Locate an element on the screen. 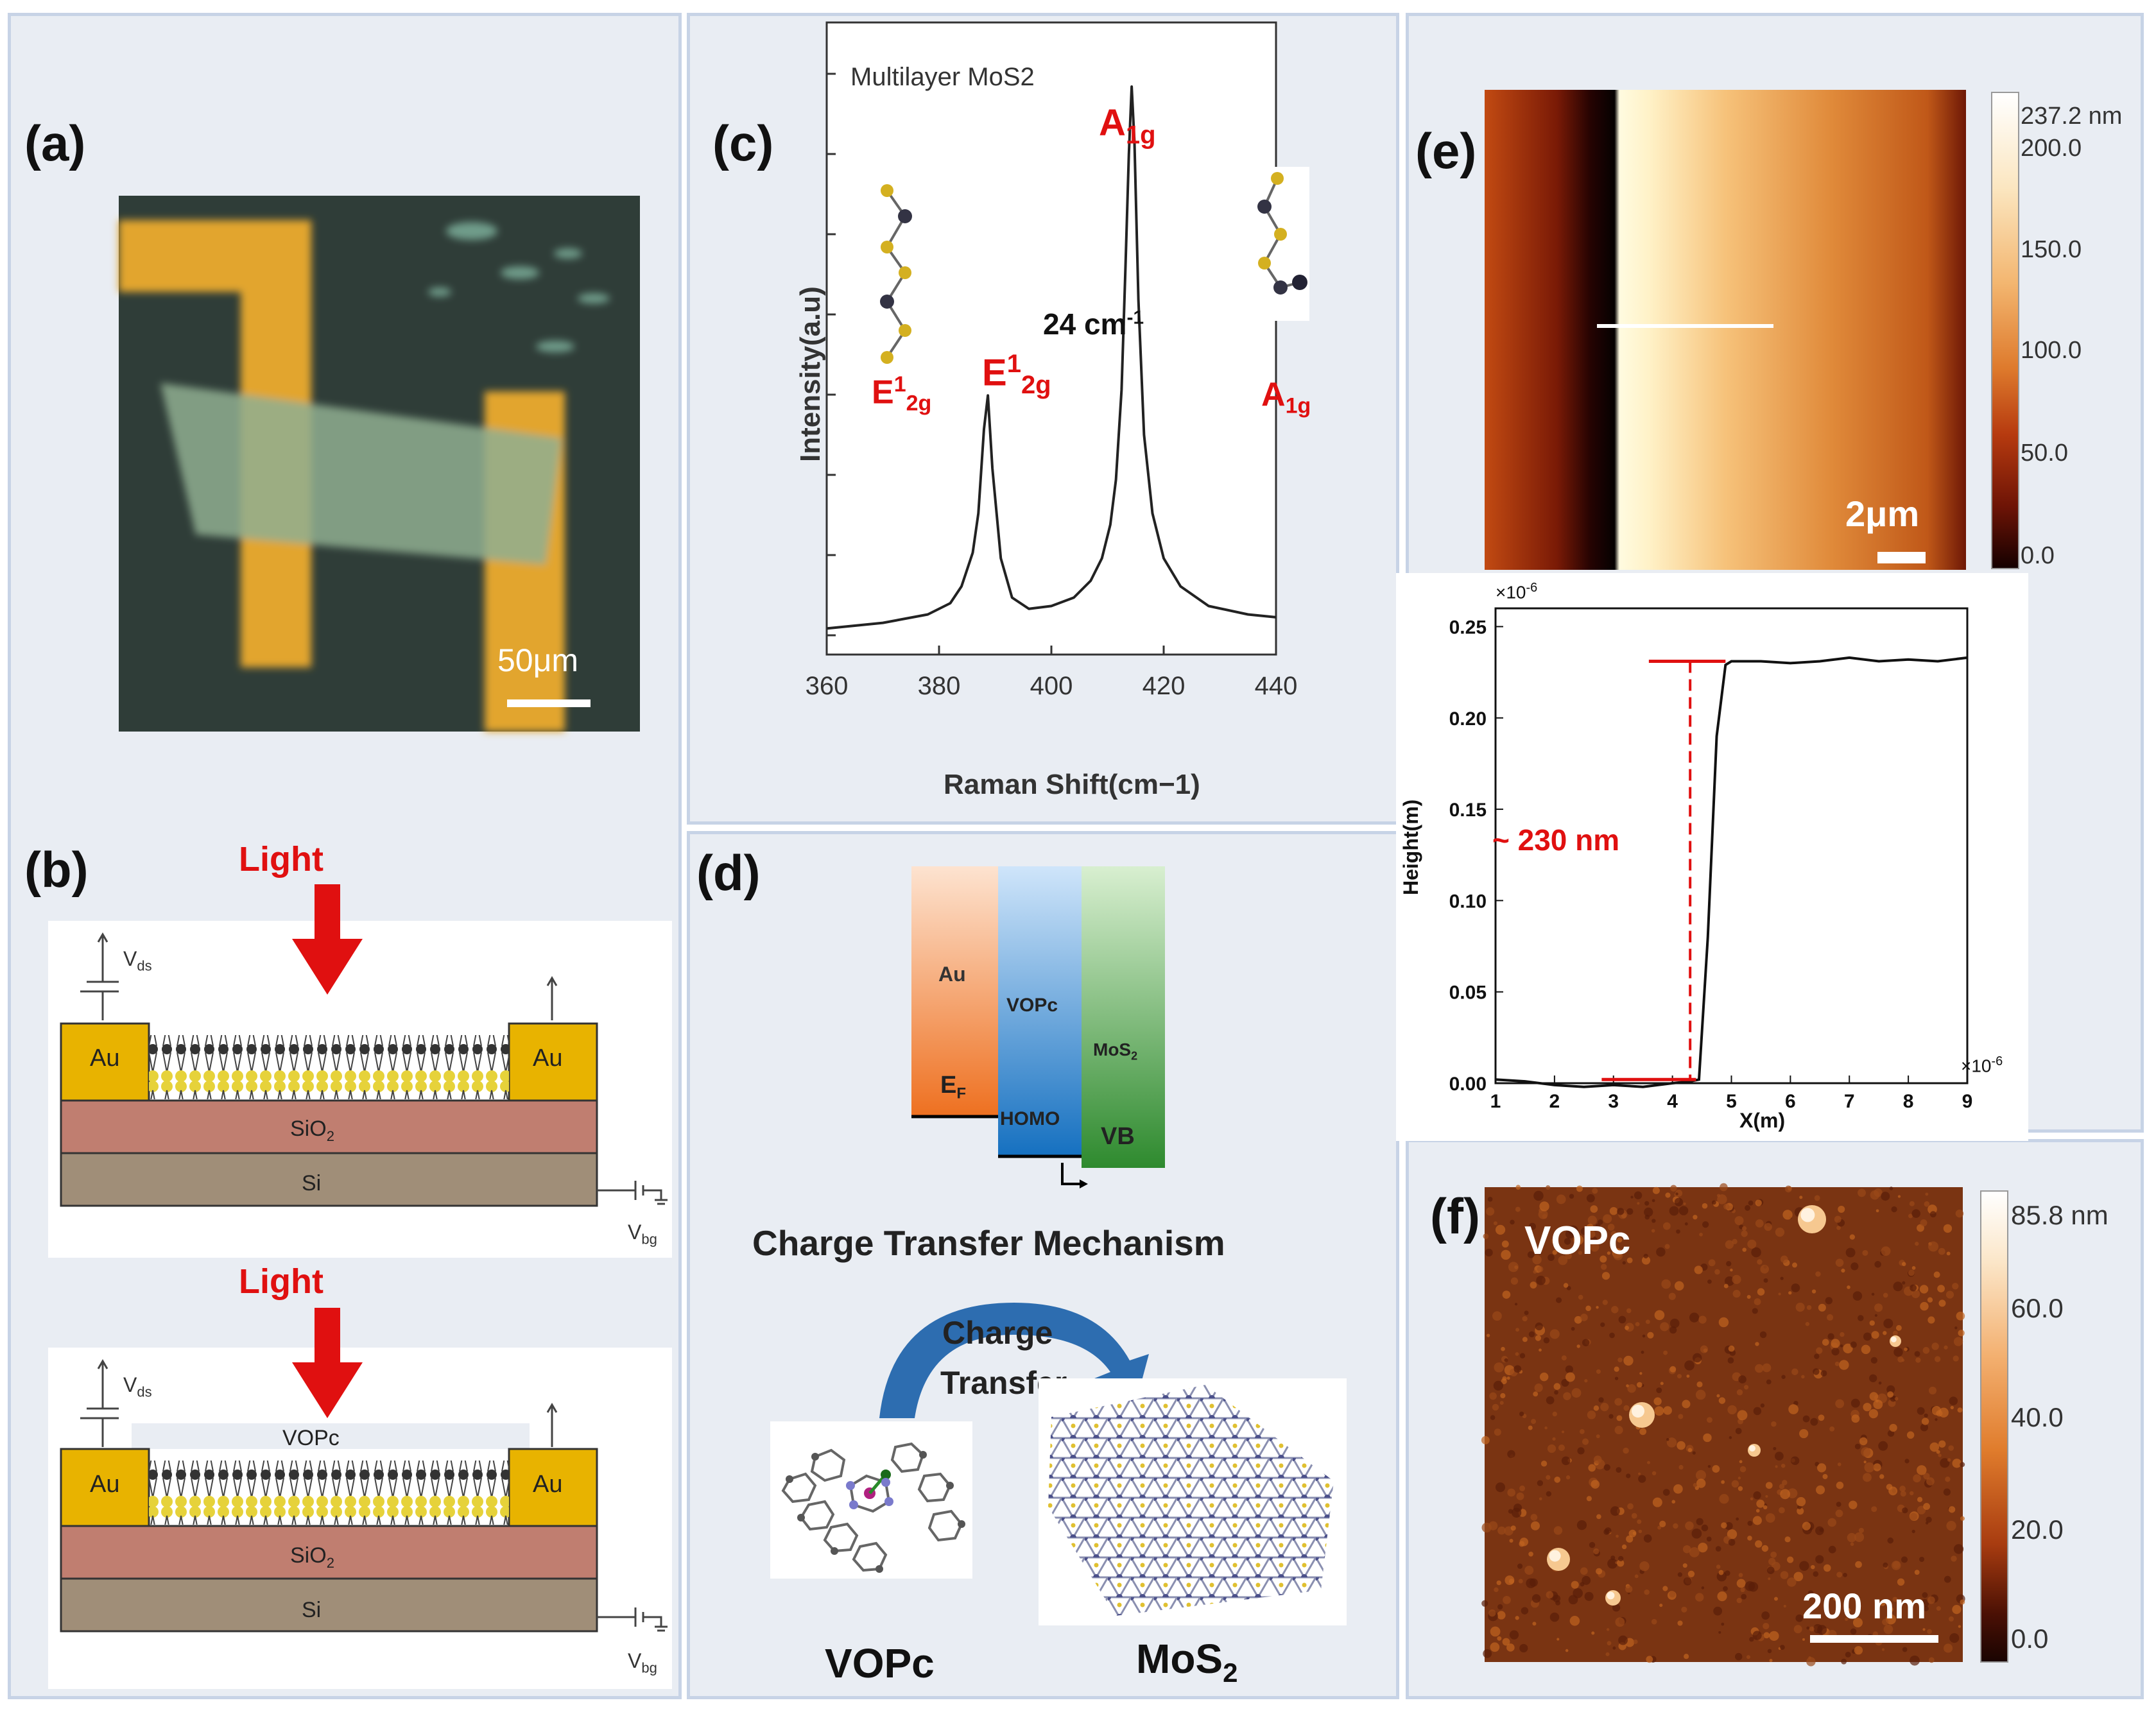 The height and width of the screenshot is (1714, 2156). scale-bar-f is located at coordinates (1874, 1639).